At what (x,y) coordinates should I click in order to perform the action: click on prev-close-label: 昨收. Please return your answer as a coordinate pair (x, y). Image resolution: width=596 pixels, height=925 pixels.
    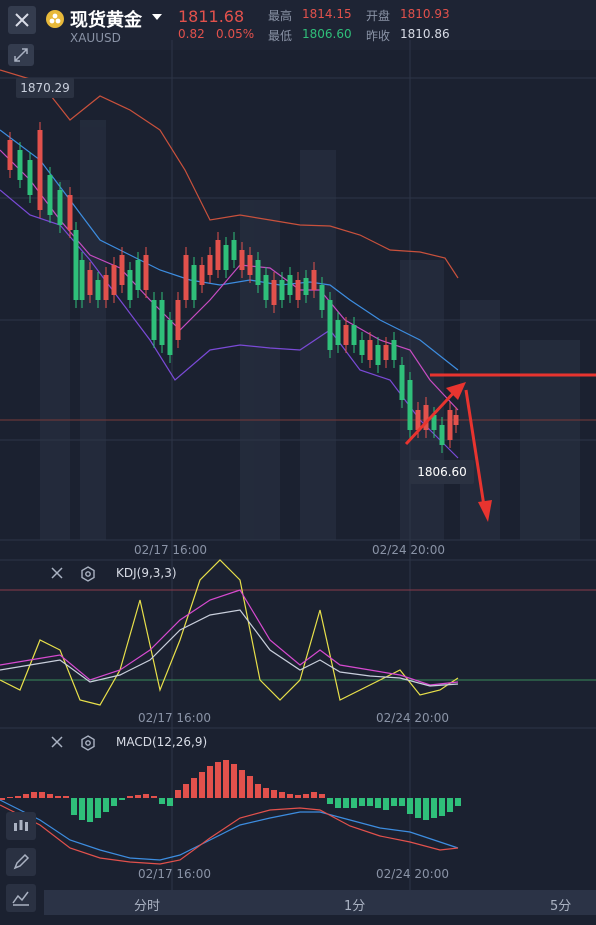
    Looking at the image, I should click on (378, 36).